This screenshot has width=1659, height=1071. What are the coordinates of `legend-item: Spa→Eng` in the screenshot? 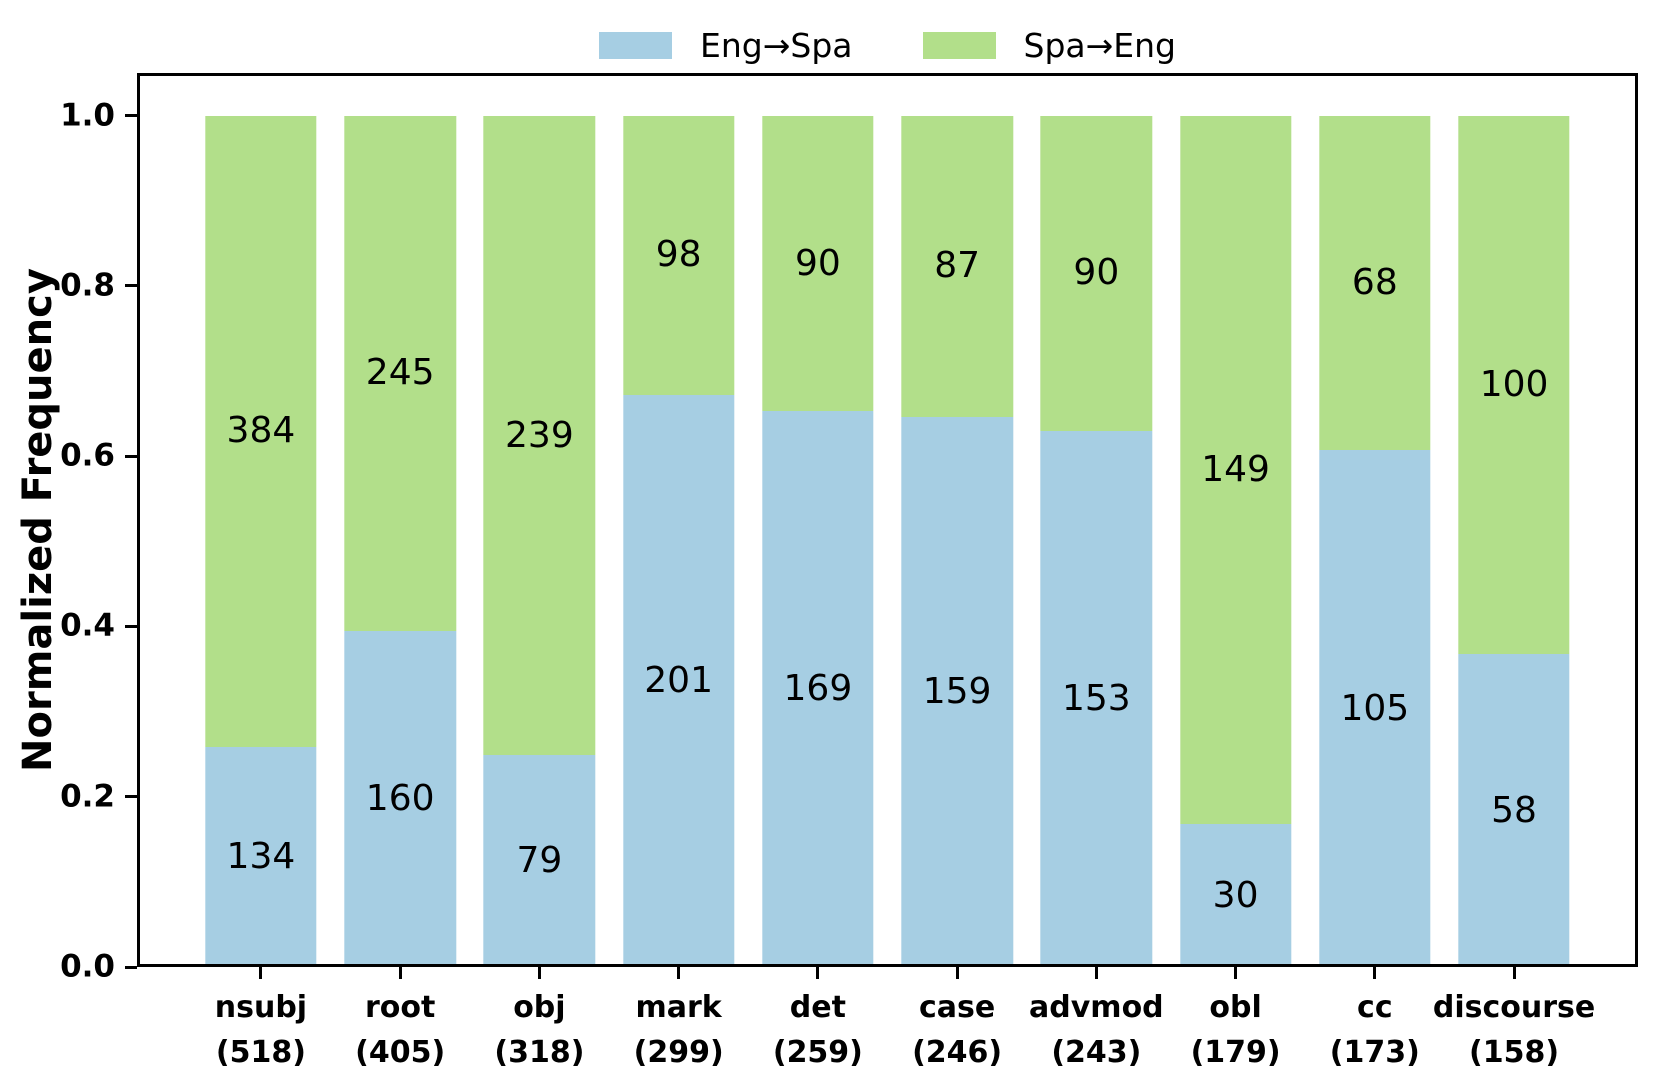 It's located at (1049, 45).